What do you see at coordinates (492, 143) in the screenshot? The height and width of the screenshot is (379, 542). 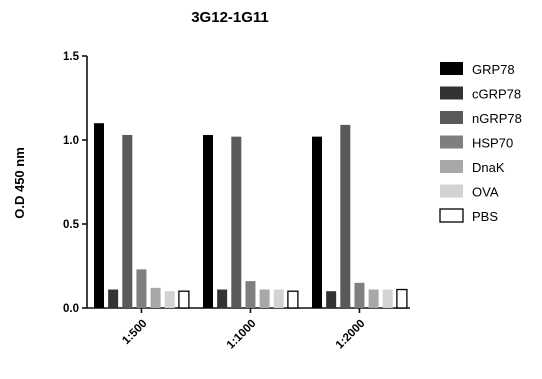 I see `legend-label: HSP70` at bounding box center [492, 143].